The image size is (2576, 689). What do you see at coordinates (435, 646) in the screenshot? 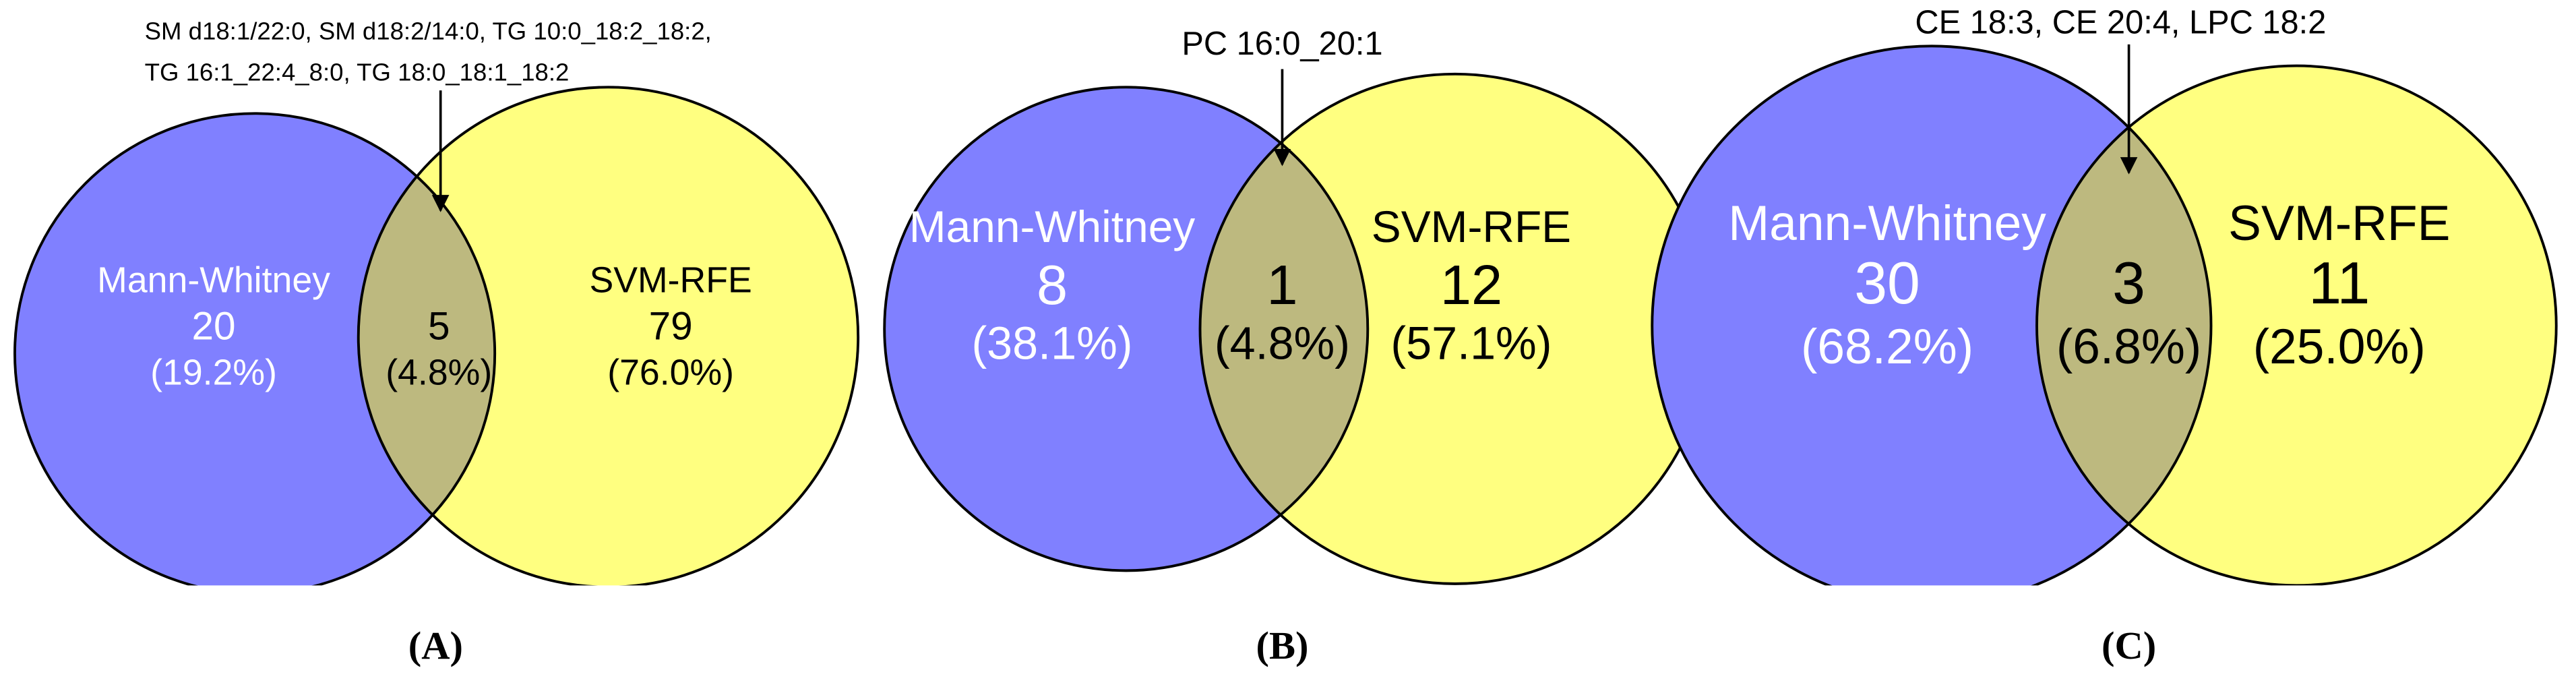
I see `panel-label: (A)` at bounding box center [435, 646].